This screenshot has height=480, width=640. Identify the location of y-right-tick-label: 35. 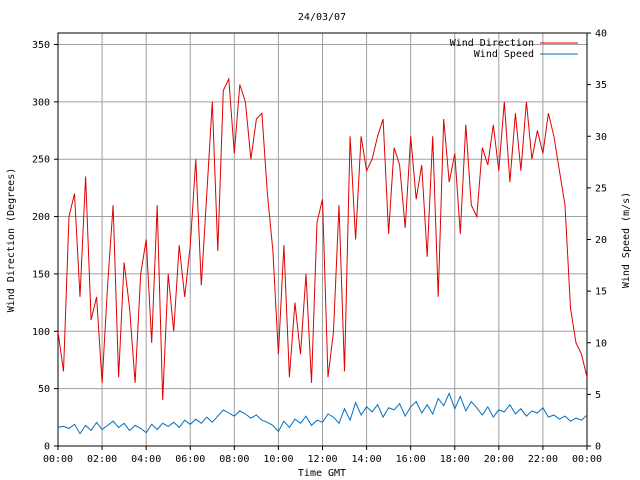
(601, 85).